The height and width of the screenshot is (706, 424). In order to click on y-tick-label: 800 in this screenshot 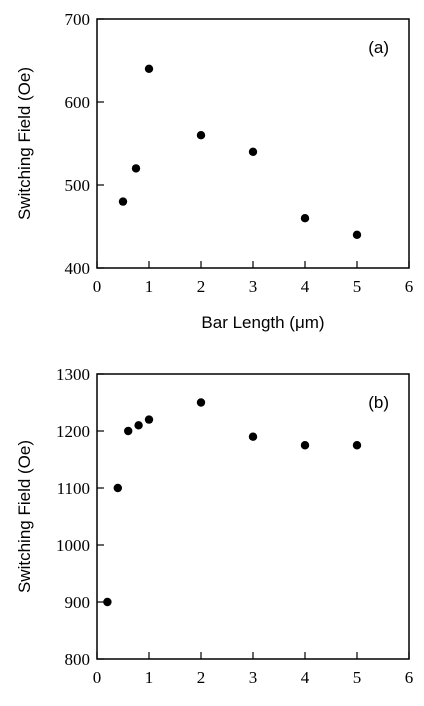, I will do `click(78, 659)`.